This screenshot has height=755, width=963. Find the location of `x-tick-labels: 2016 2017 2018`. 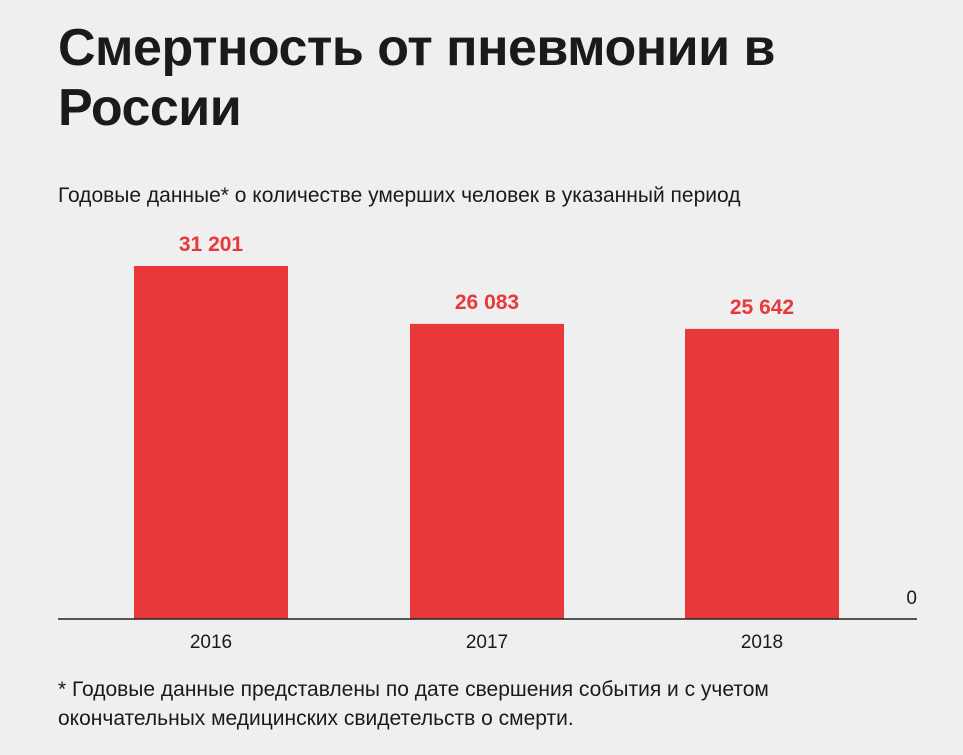

x-tick-labels: 2016 2017 2018 is located at coordinates (486, 642).